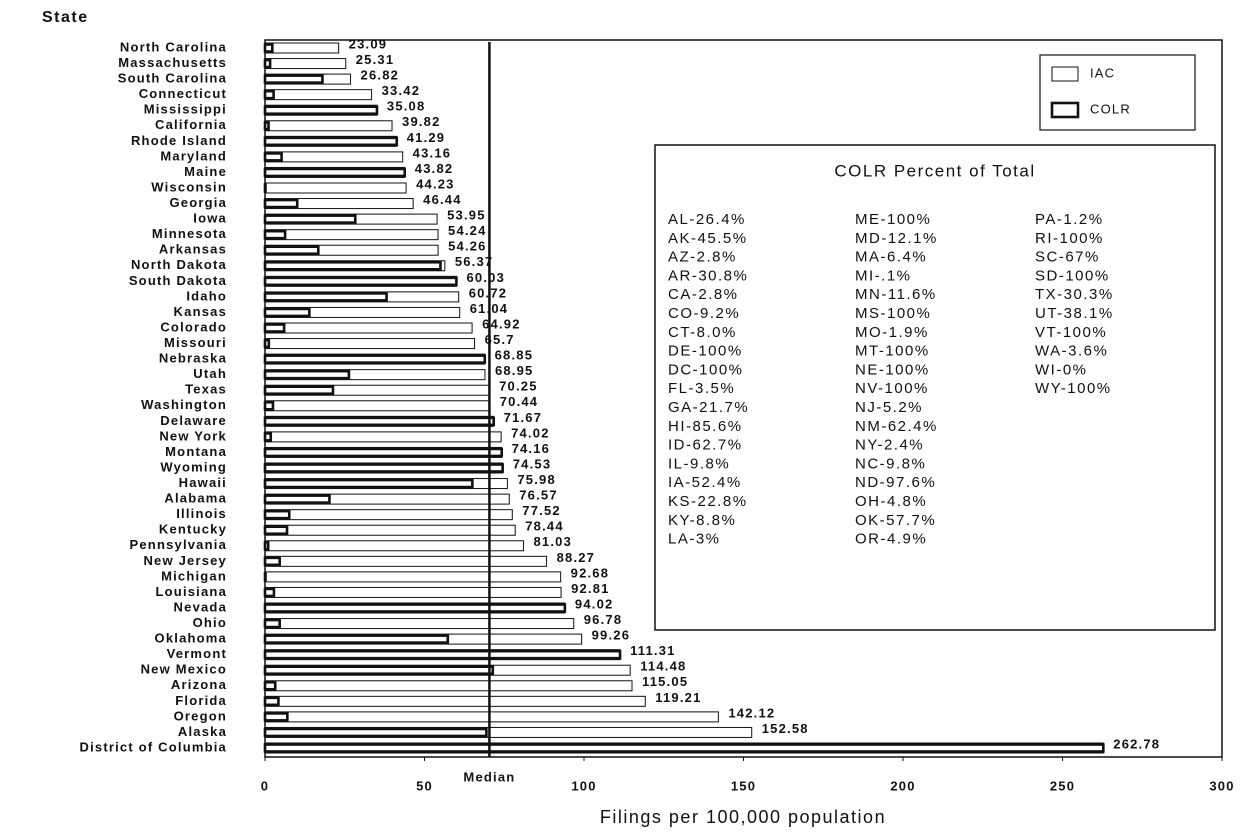  What do you see at coordinates (1067, 257) in the screenshot?
I see `inset-entry: SC-67%` at bounding box center [1067, 257].